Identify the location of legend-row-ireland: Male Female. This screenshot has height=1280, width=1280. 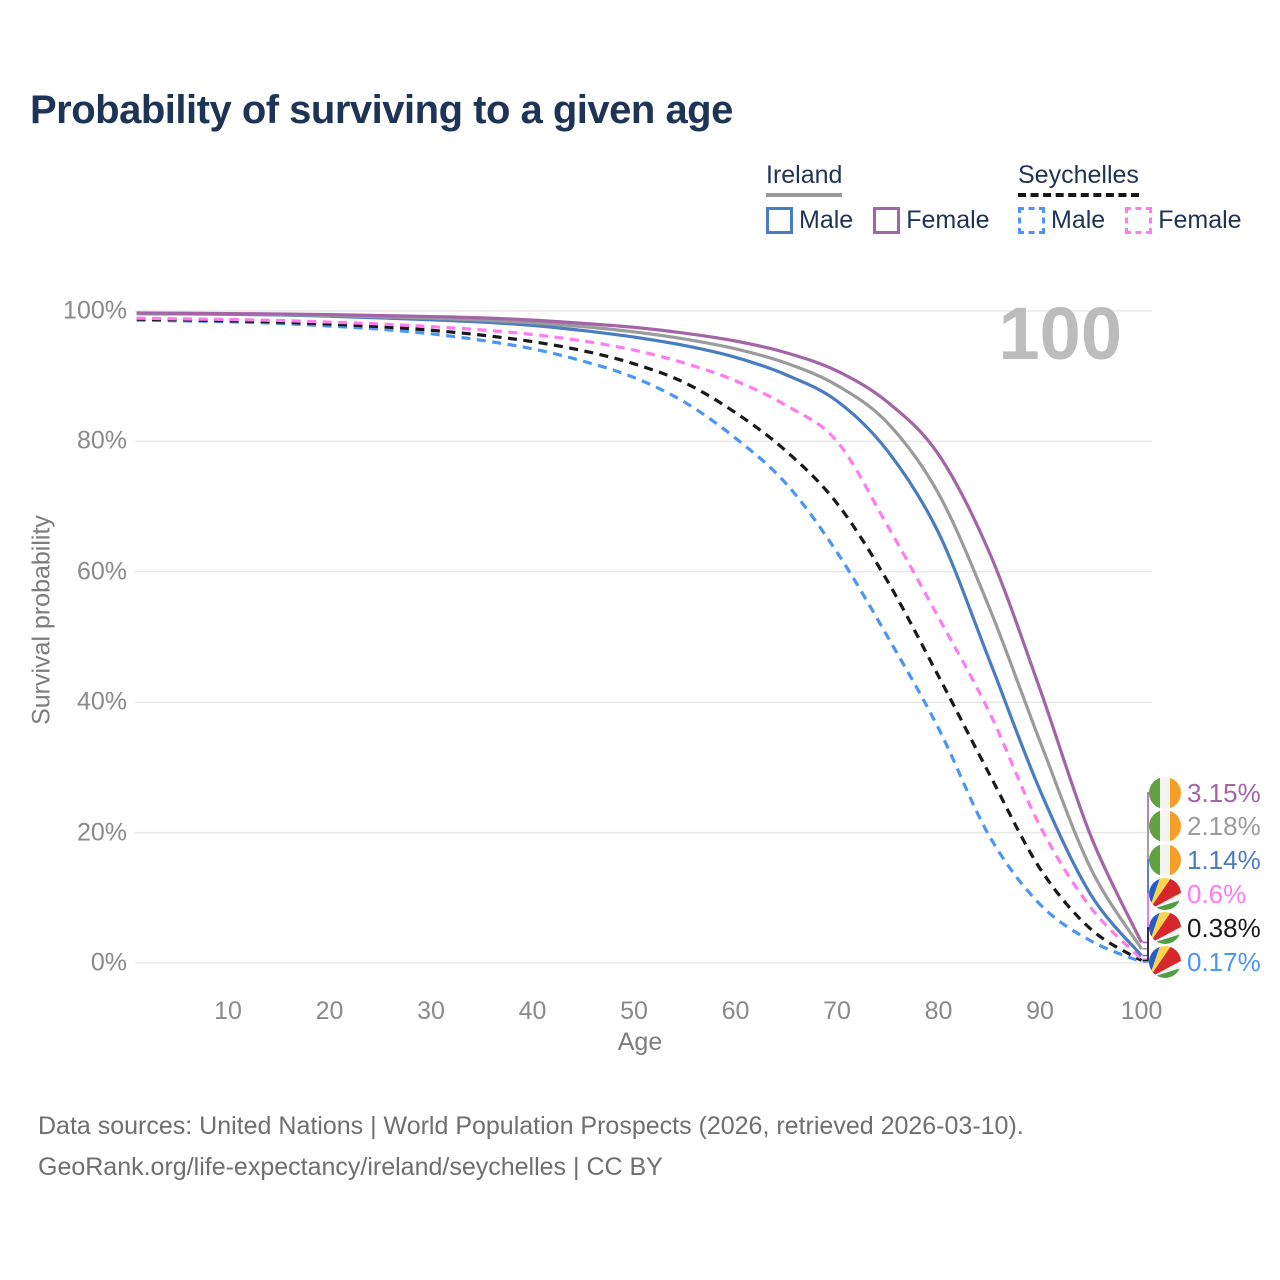
(878, 220).